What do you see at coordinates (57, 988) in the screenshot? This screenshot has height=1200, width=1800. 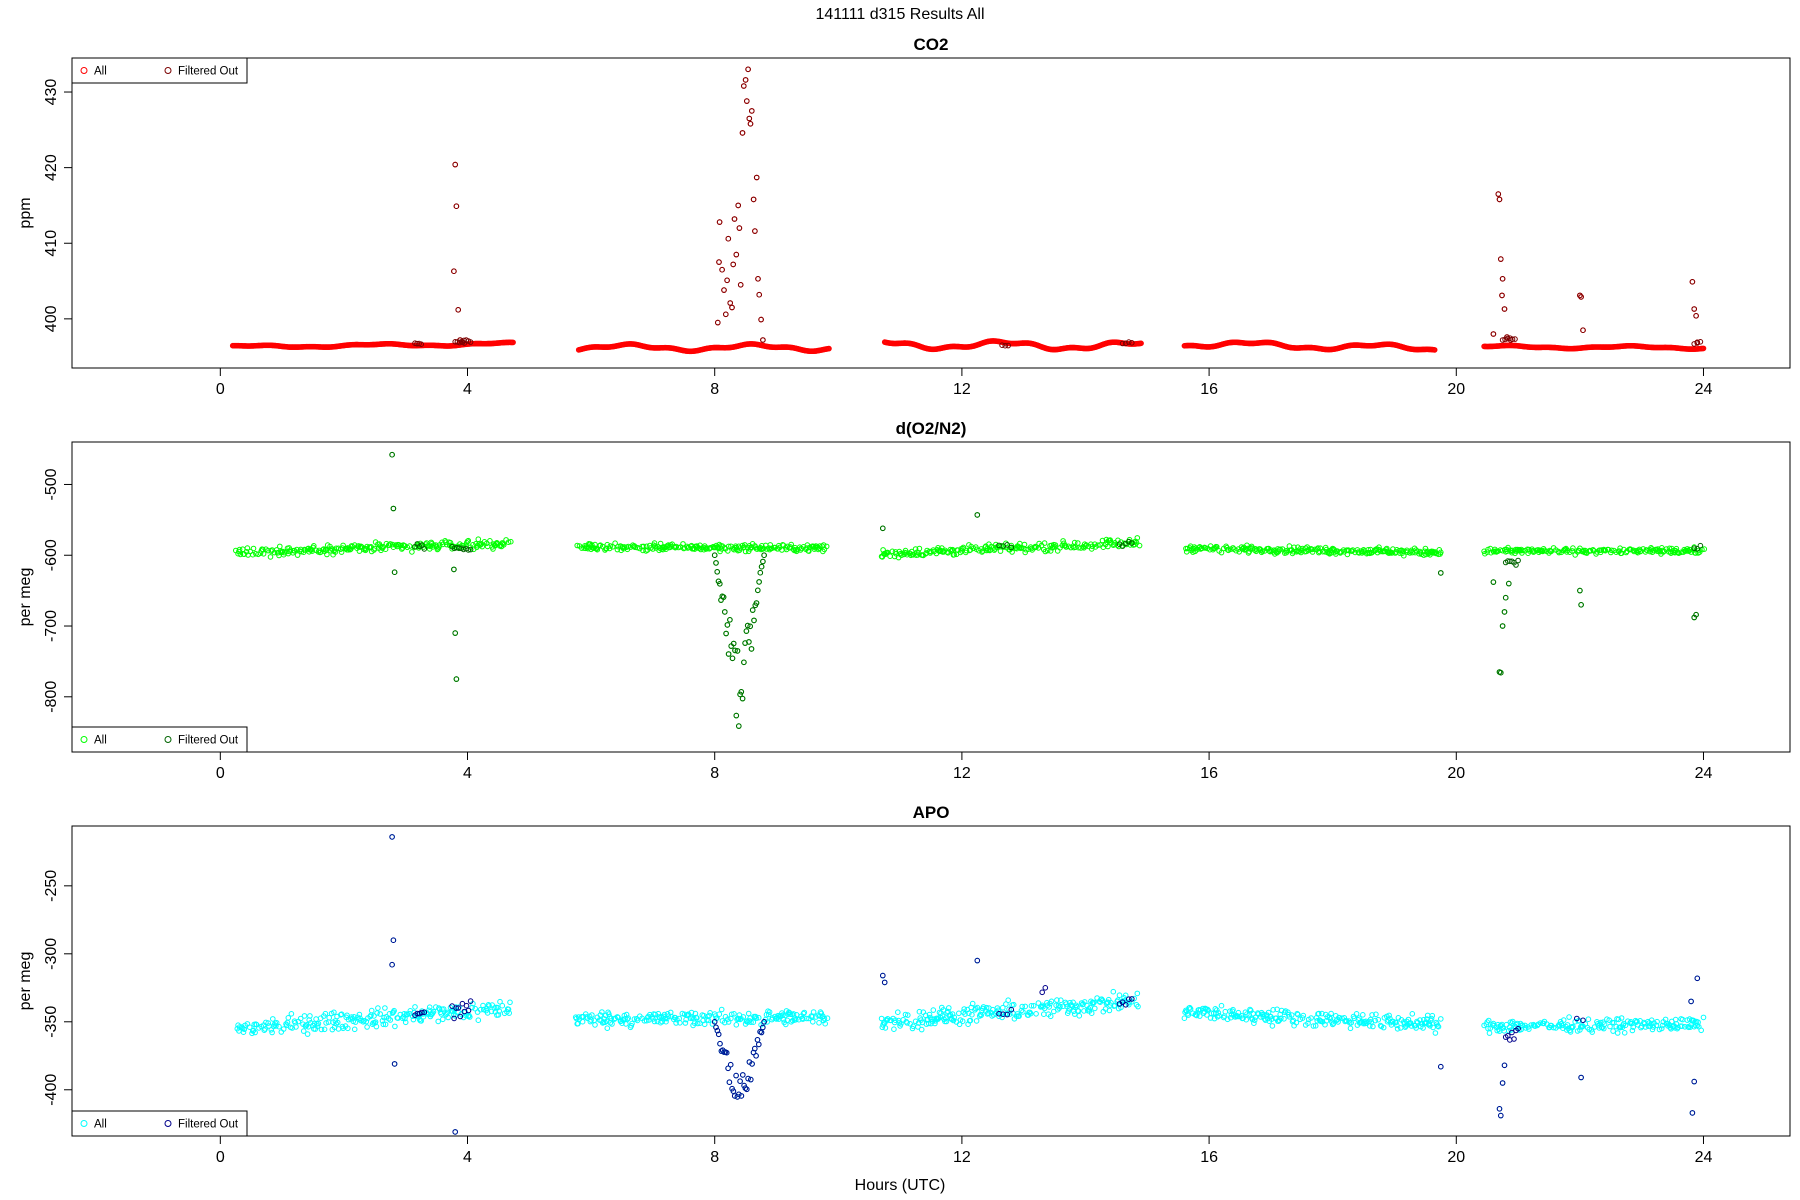 I see `y-axis: -250 -300 -350 -400` at bounding box center [57, 988].